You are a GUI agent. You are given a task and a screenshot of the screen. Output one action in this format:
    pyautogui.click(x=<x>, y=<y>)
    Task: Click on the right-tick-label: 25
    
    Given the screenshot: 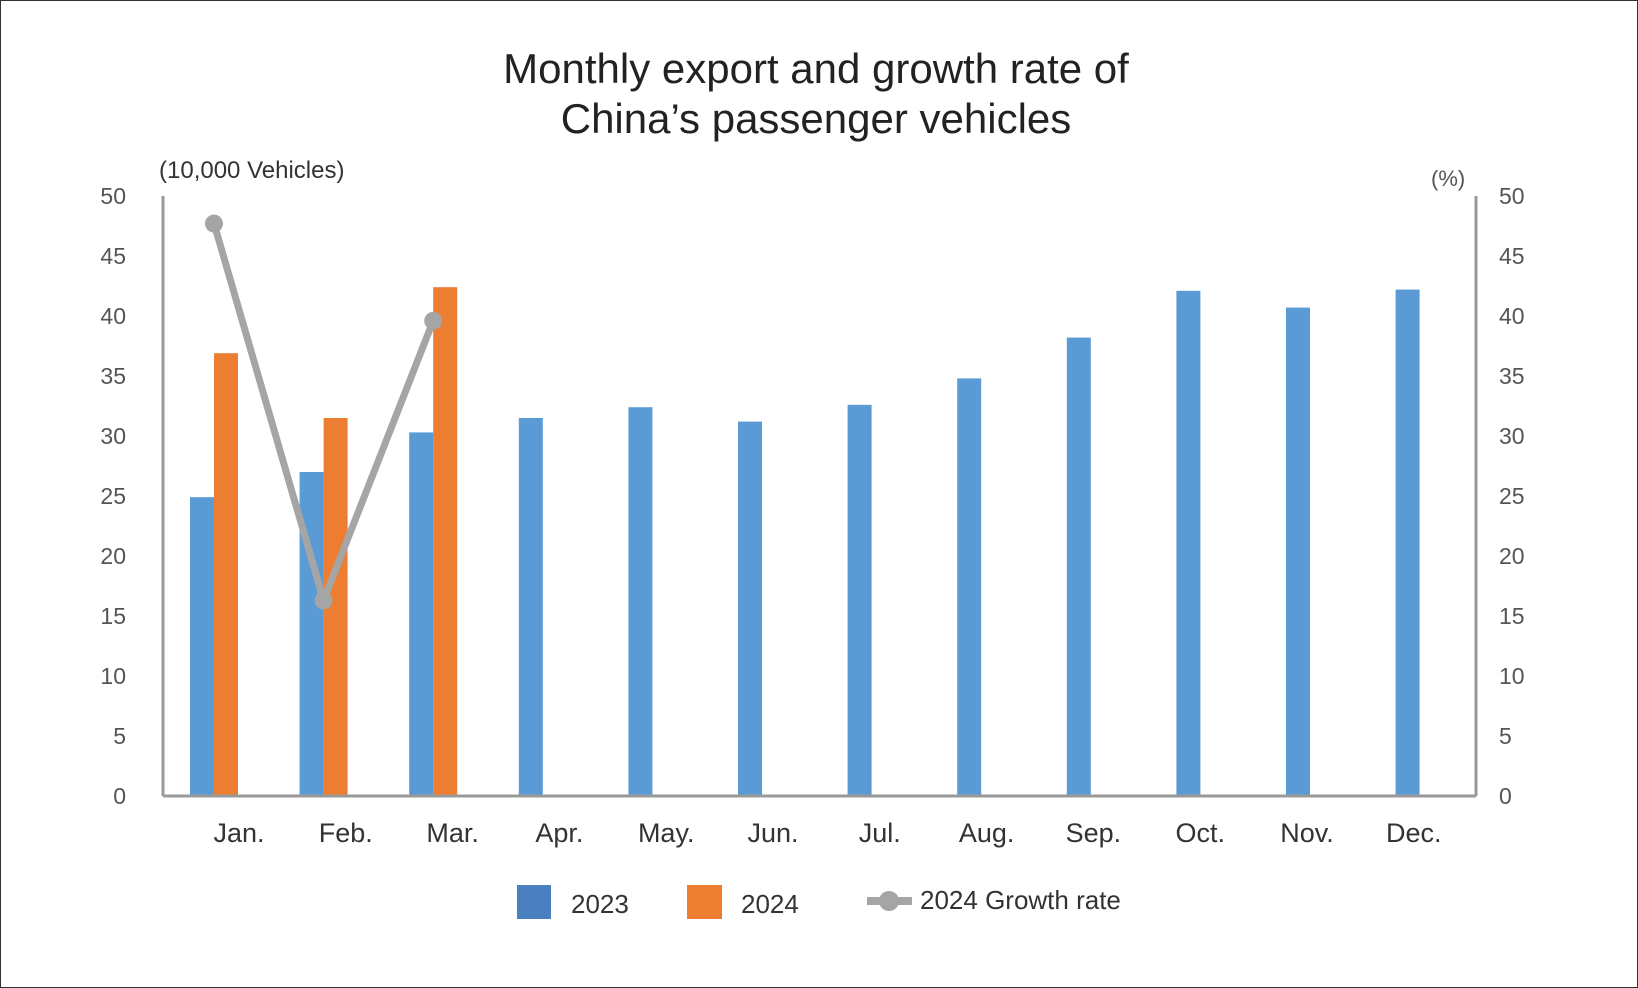 What is the action you would take?
    pyautogui.click(x=1512, y=496)
    